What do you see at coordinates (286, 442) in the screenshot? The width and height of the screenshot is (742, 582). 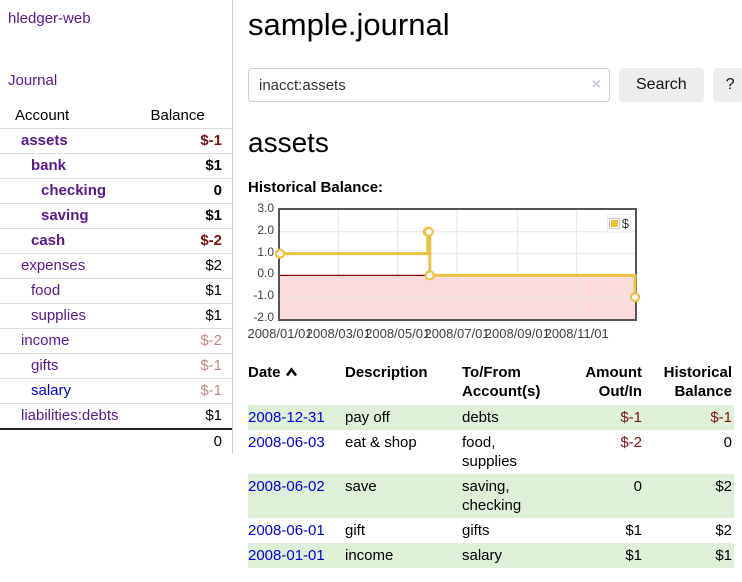 I see `transaction-date-link: 2008-06-03` at bounding box center [286, 442].